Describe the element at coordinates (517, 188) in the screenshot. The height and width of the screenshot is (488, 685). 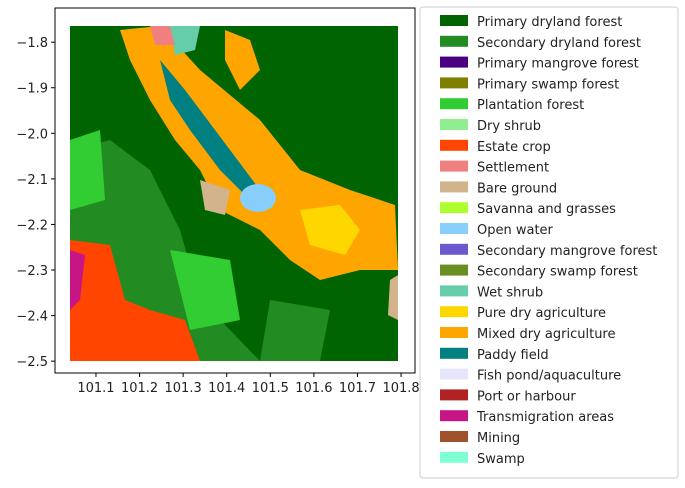
I see `legend-label: Bare ground` at that location.